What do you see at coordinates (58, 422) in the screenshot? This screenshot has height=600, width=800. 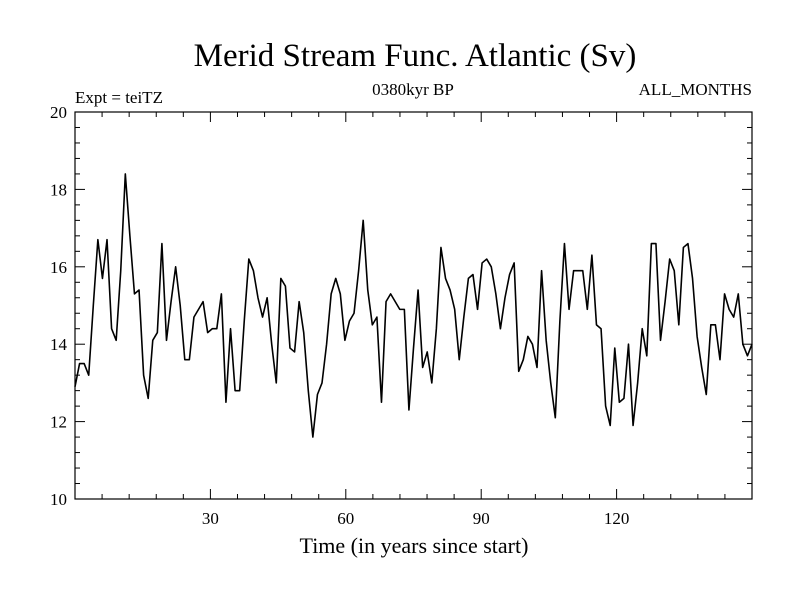 I see `y-tick-label: 12` at bounding box center [58, 422].